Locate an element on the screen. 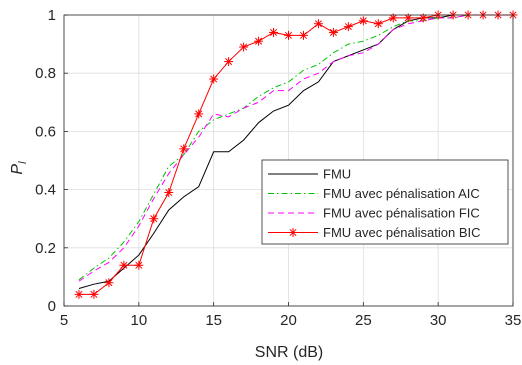  y-tick-label-1: 0.2 is located at coordinates (45, 248).